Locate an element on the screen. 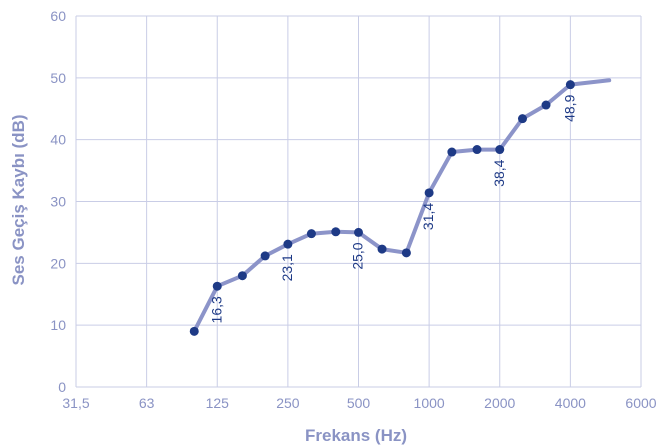  data-label: 23,1 is located at coordinates (287, 267).